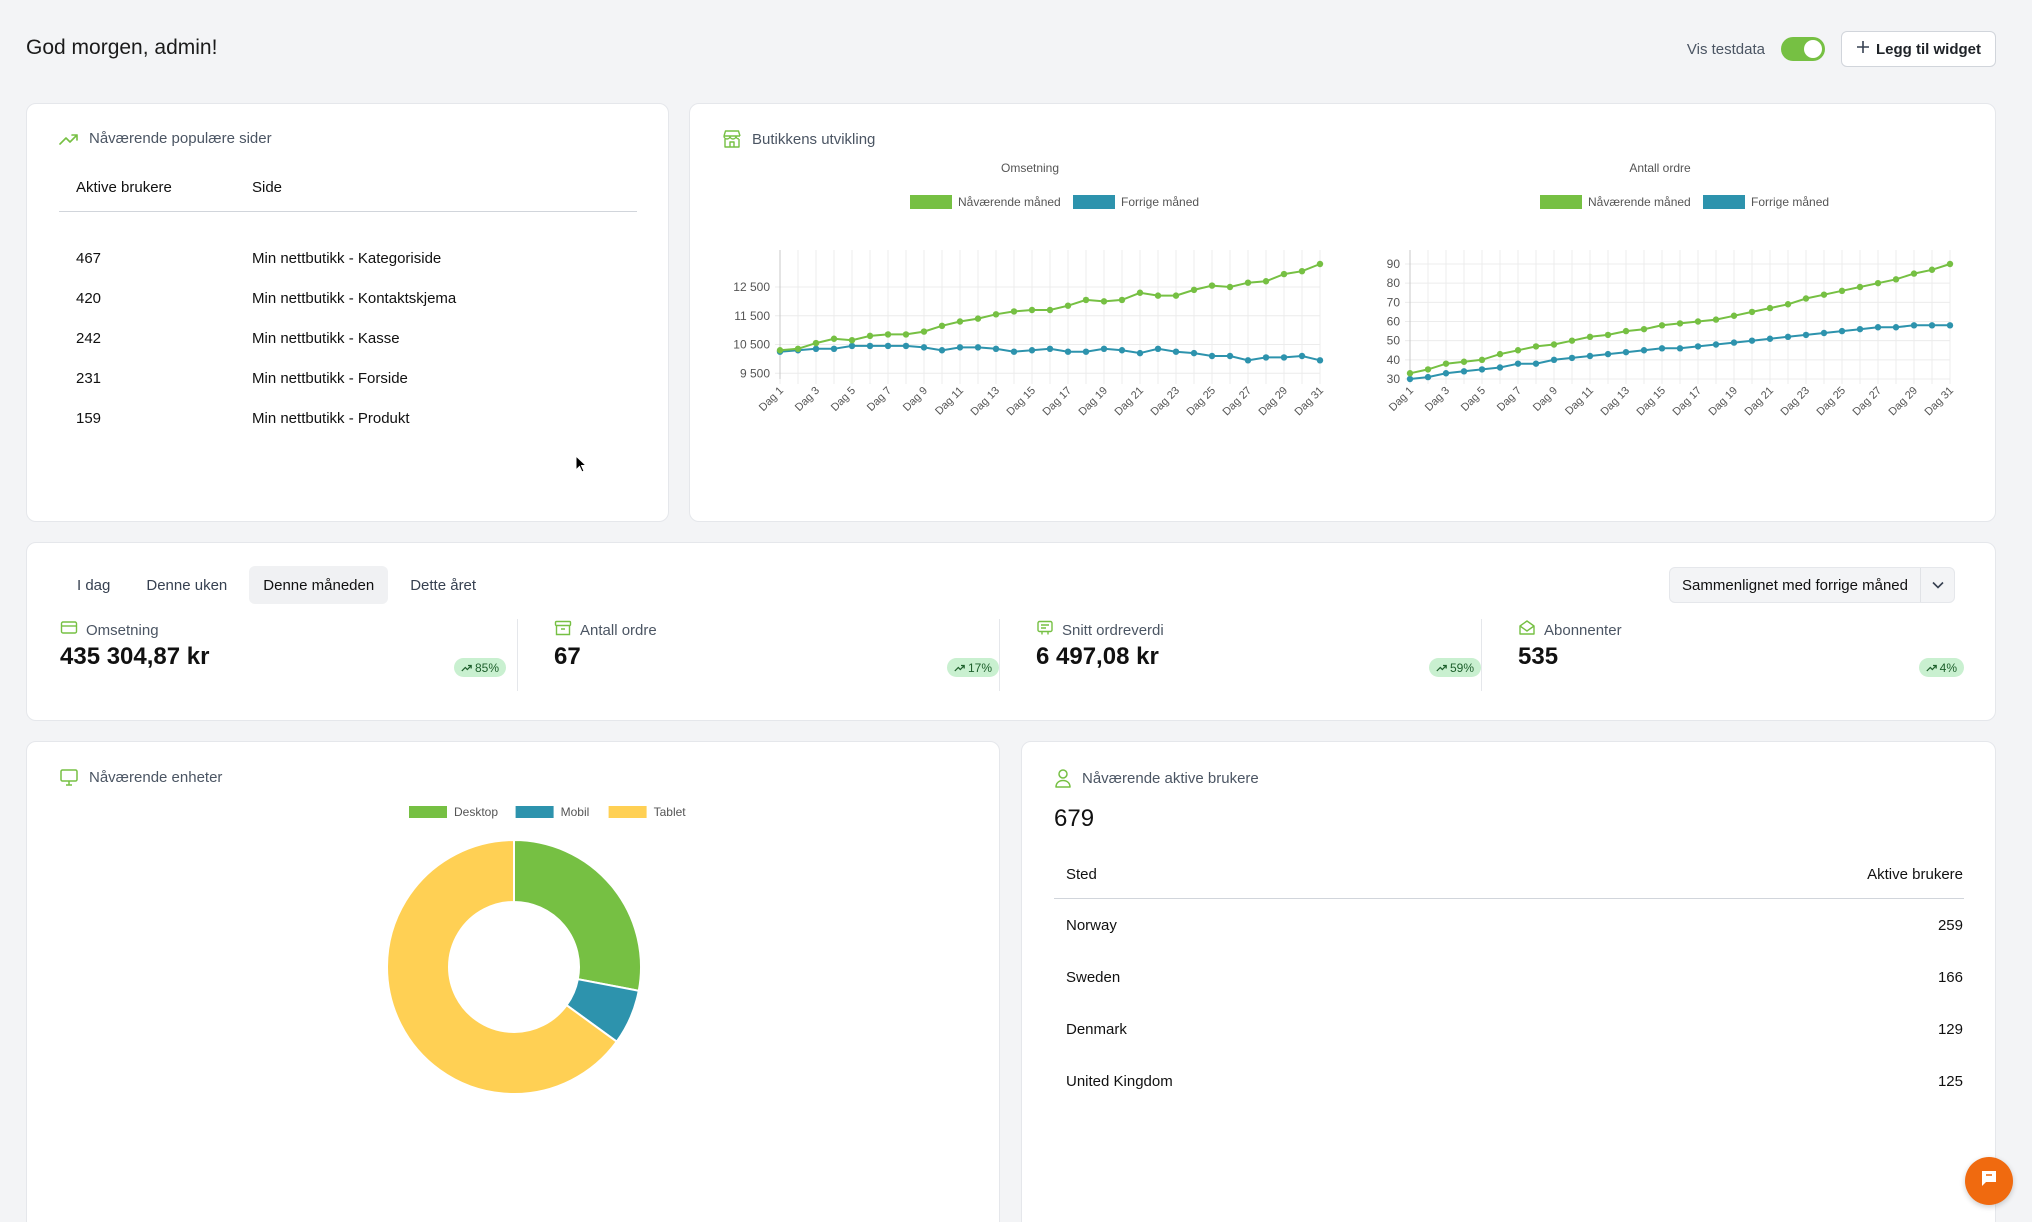 This screenshot has width=2032, height=1222. Describe the element at coordinates (1812, 585) in the screenshot. I see `compare-select: Sammenlignet med forrige måned` at that location.